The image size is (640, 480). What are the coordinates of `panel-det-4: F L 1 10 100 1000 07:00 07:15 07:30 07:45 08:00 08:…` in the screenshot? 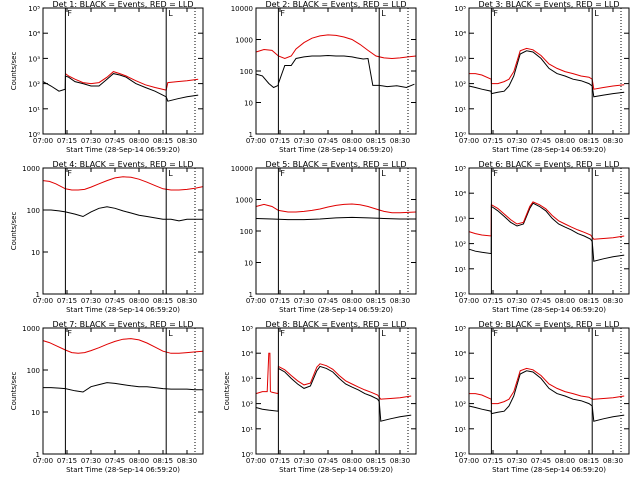 It's located at (107, 237).